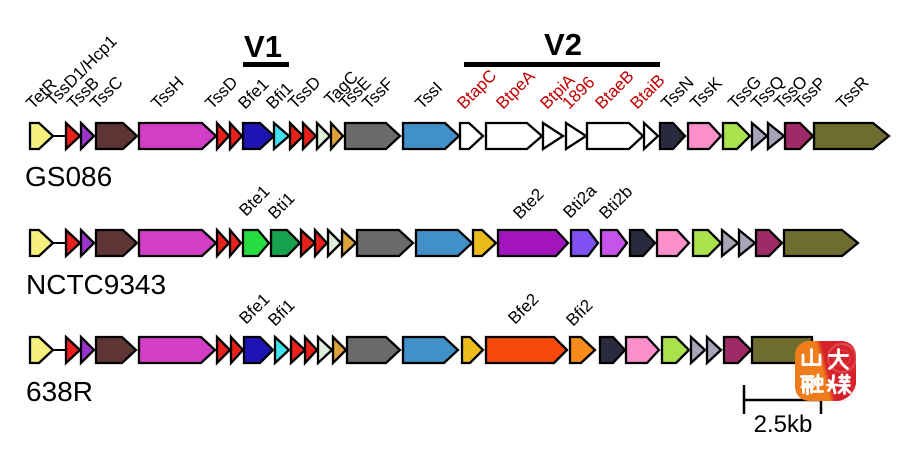 The width and height of the screenshot is (900, 451). What do you see at coordinates (281, 136) in the screenshot?
I see `gene-arrow-gs086-bfi1` at bounding box center [281, 136].